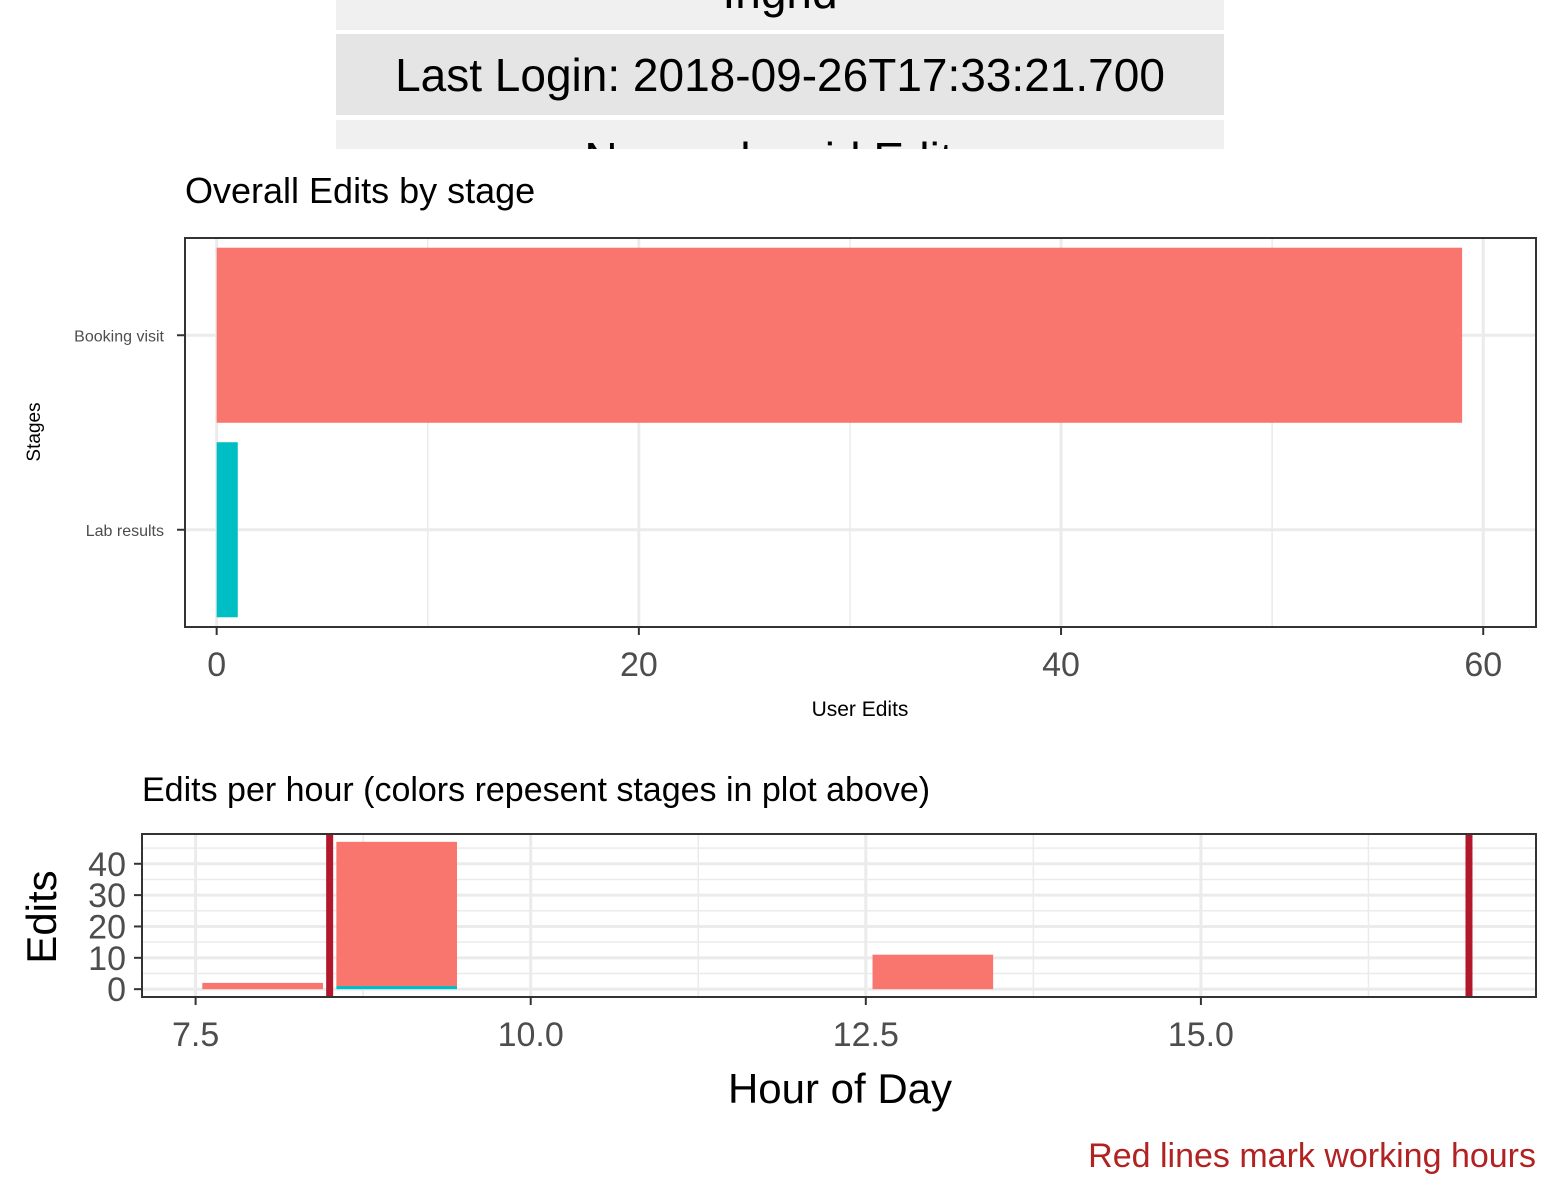 Image resolution: width=1560 pixels, height=1200 pixels. Describe the element at coordinates (216, 665) in the screenshot. I see `chart1-x-tick-label: 0` at that location.